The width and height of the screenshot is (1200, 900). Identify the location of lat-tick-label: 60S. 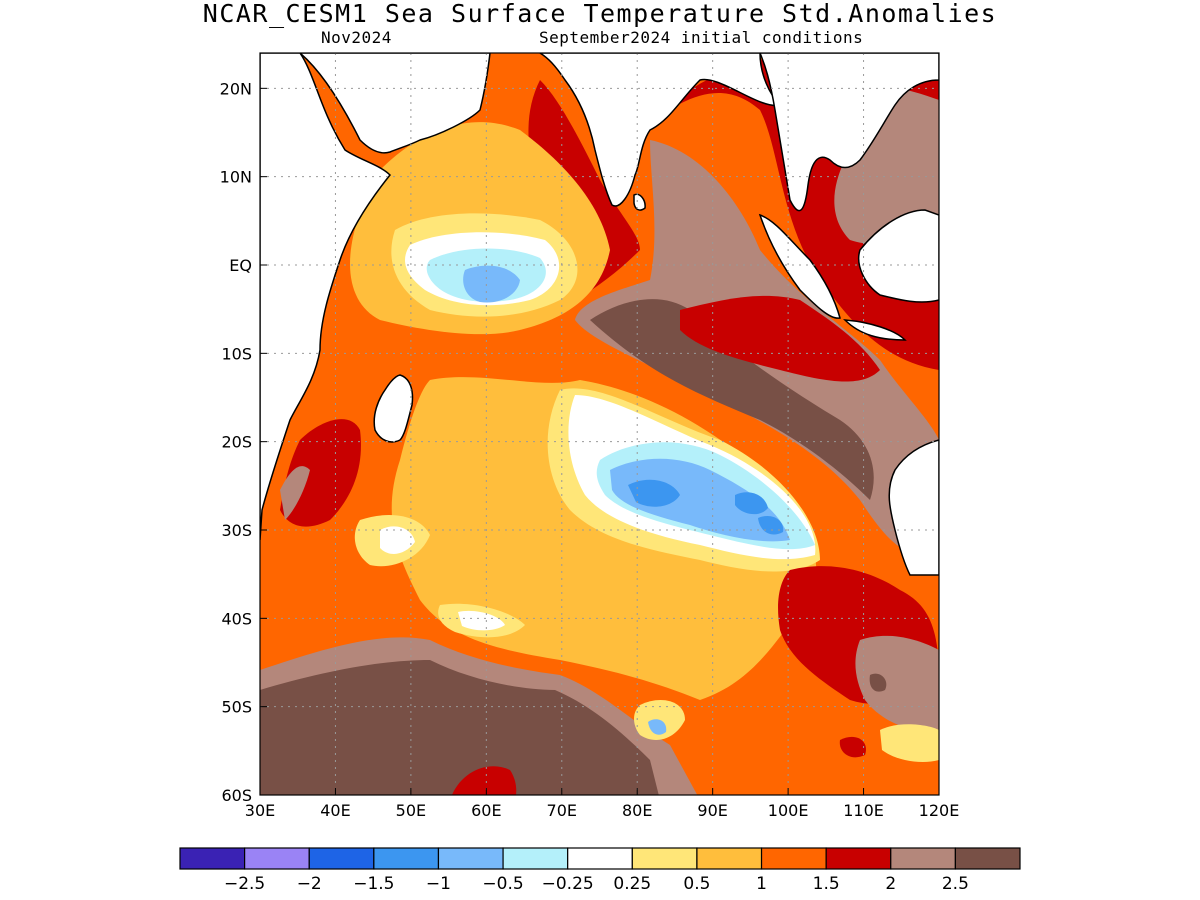
(236, 795).